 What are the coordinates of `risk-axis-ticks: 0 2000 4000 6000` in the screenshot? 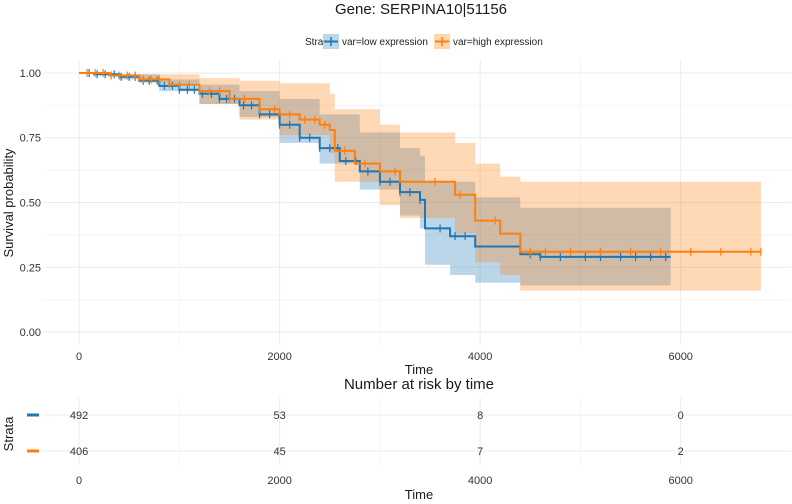 It's located at (384, 481).